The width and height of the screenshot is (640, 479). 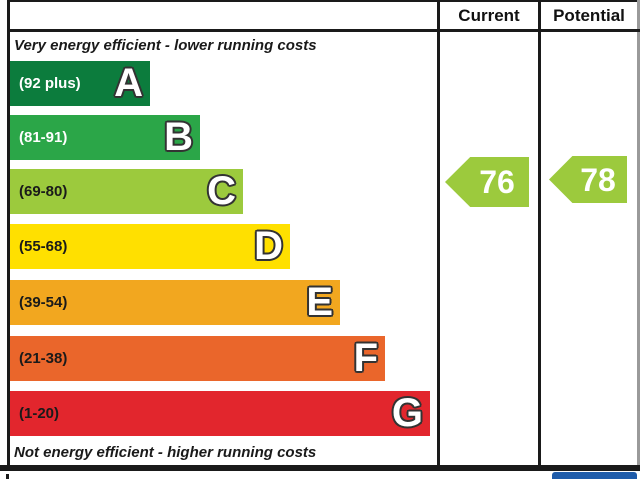 I want to click on current-rating-value: 76, so click(x=497, y=182).